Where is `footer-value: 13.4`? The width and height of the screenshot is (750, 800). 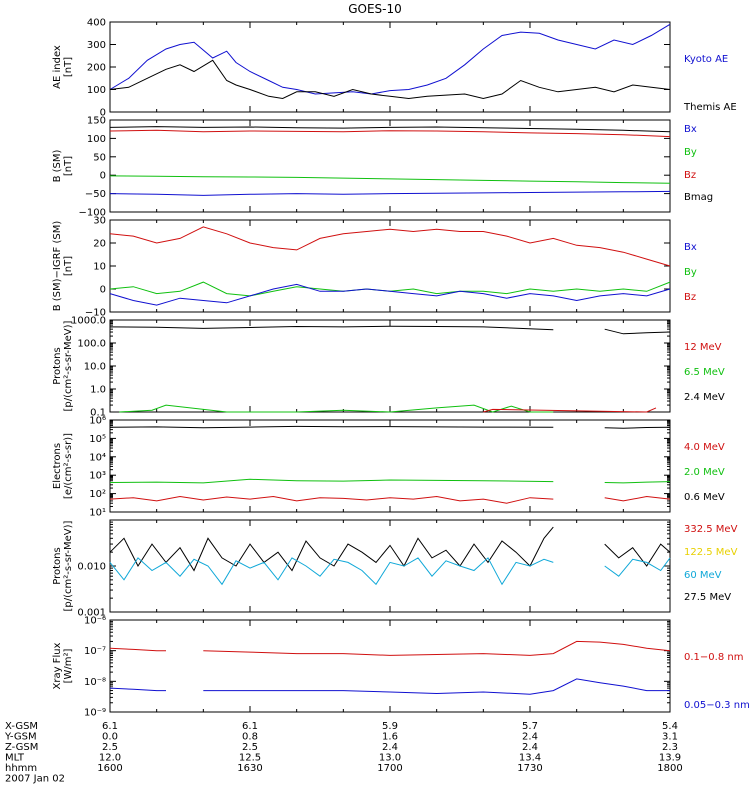 footer-value: 13.4 is located at coordinates (530, 758).